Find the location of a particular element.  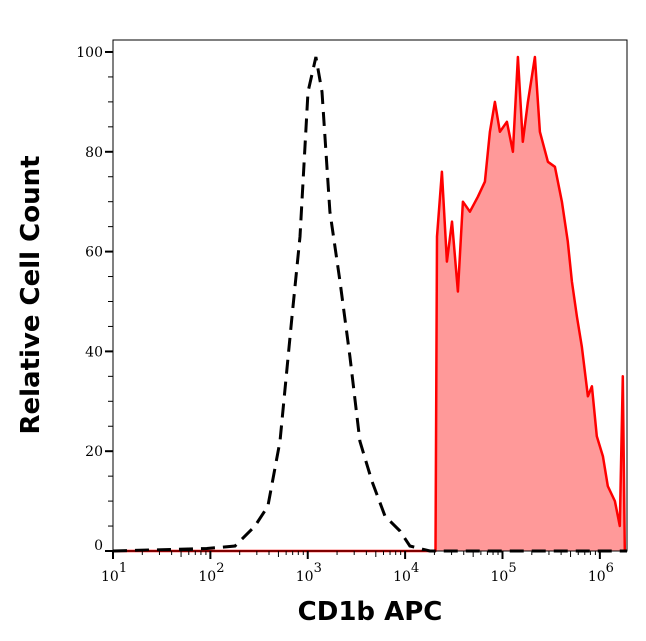

y-axis-label: Relative Cell Count is located at coordinates (31, 294).